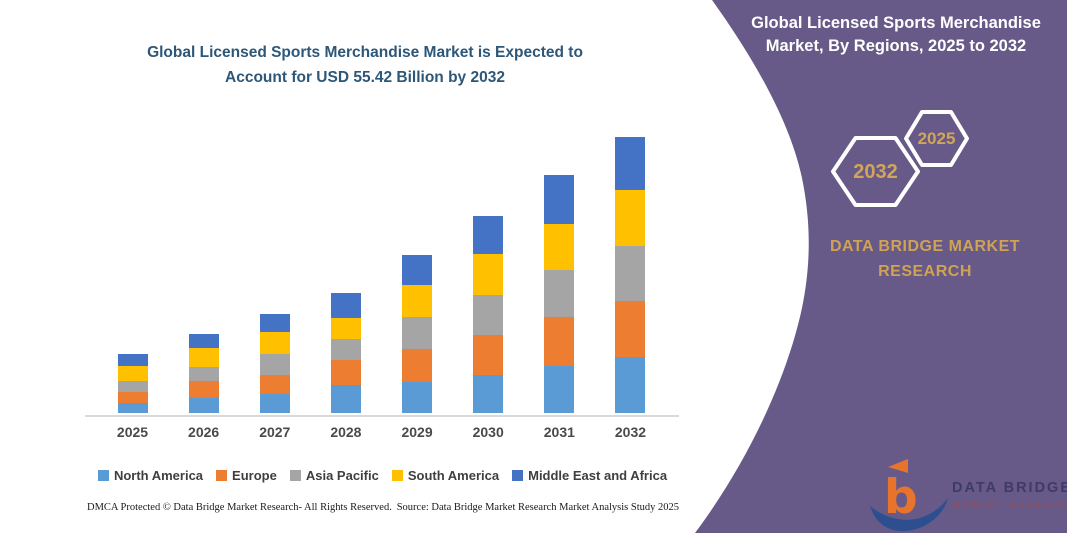  Describe the element at coordinates (132, 397) in the screenshot. I see `bar-segment-2025-europe` at that location.